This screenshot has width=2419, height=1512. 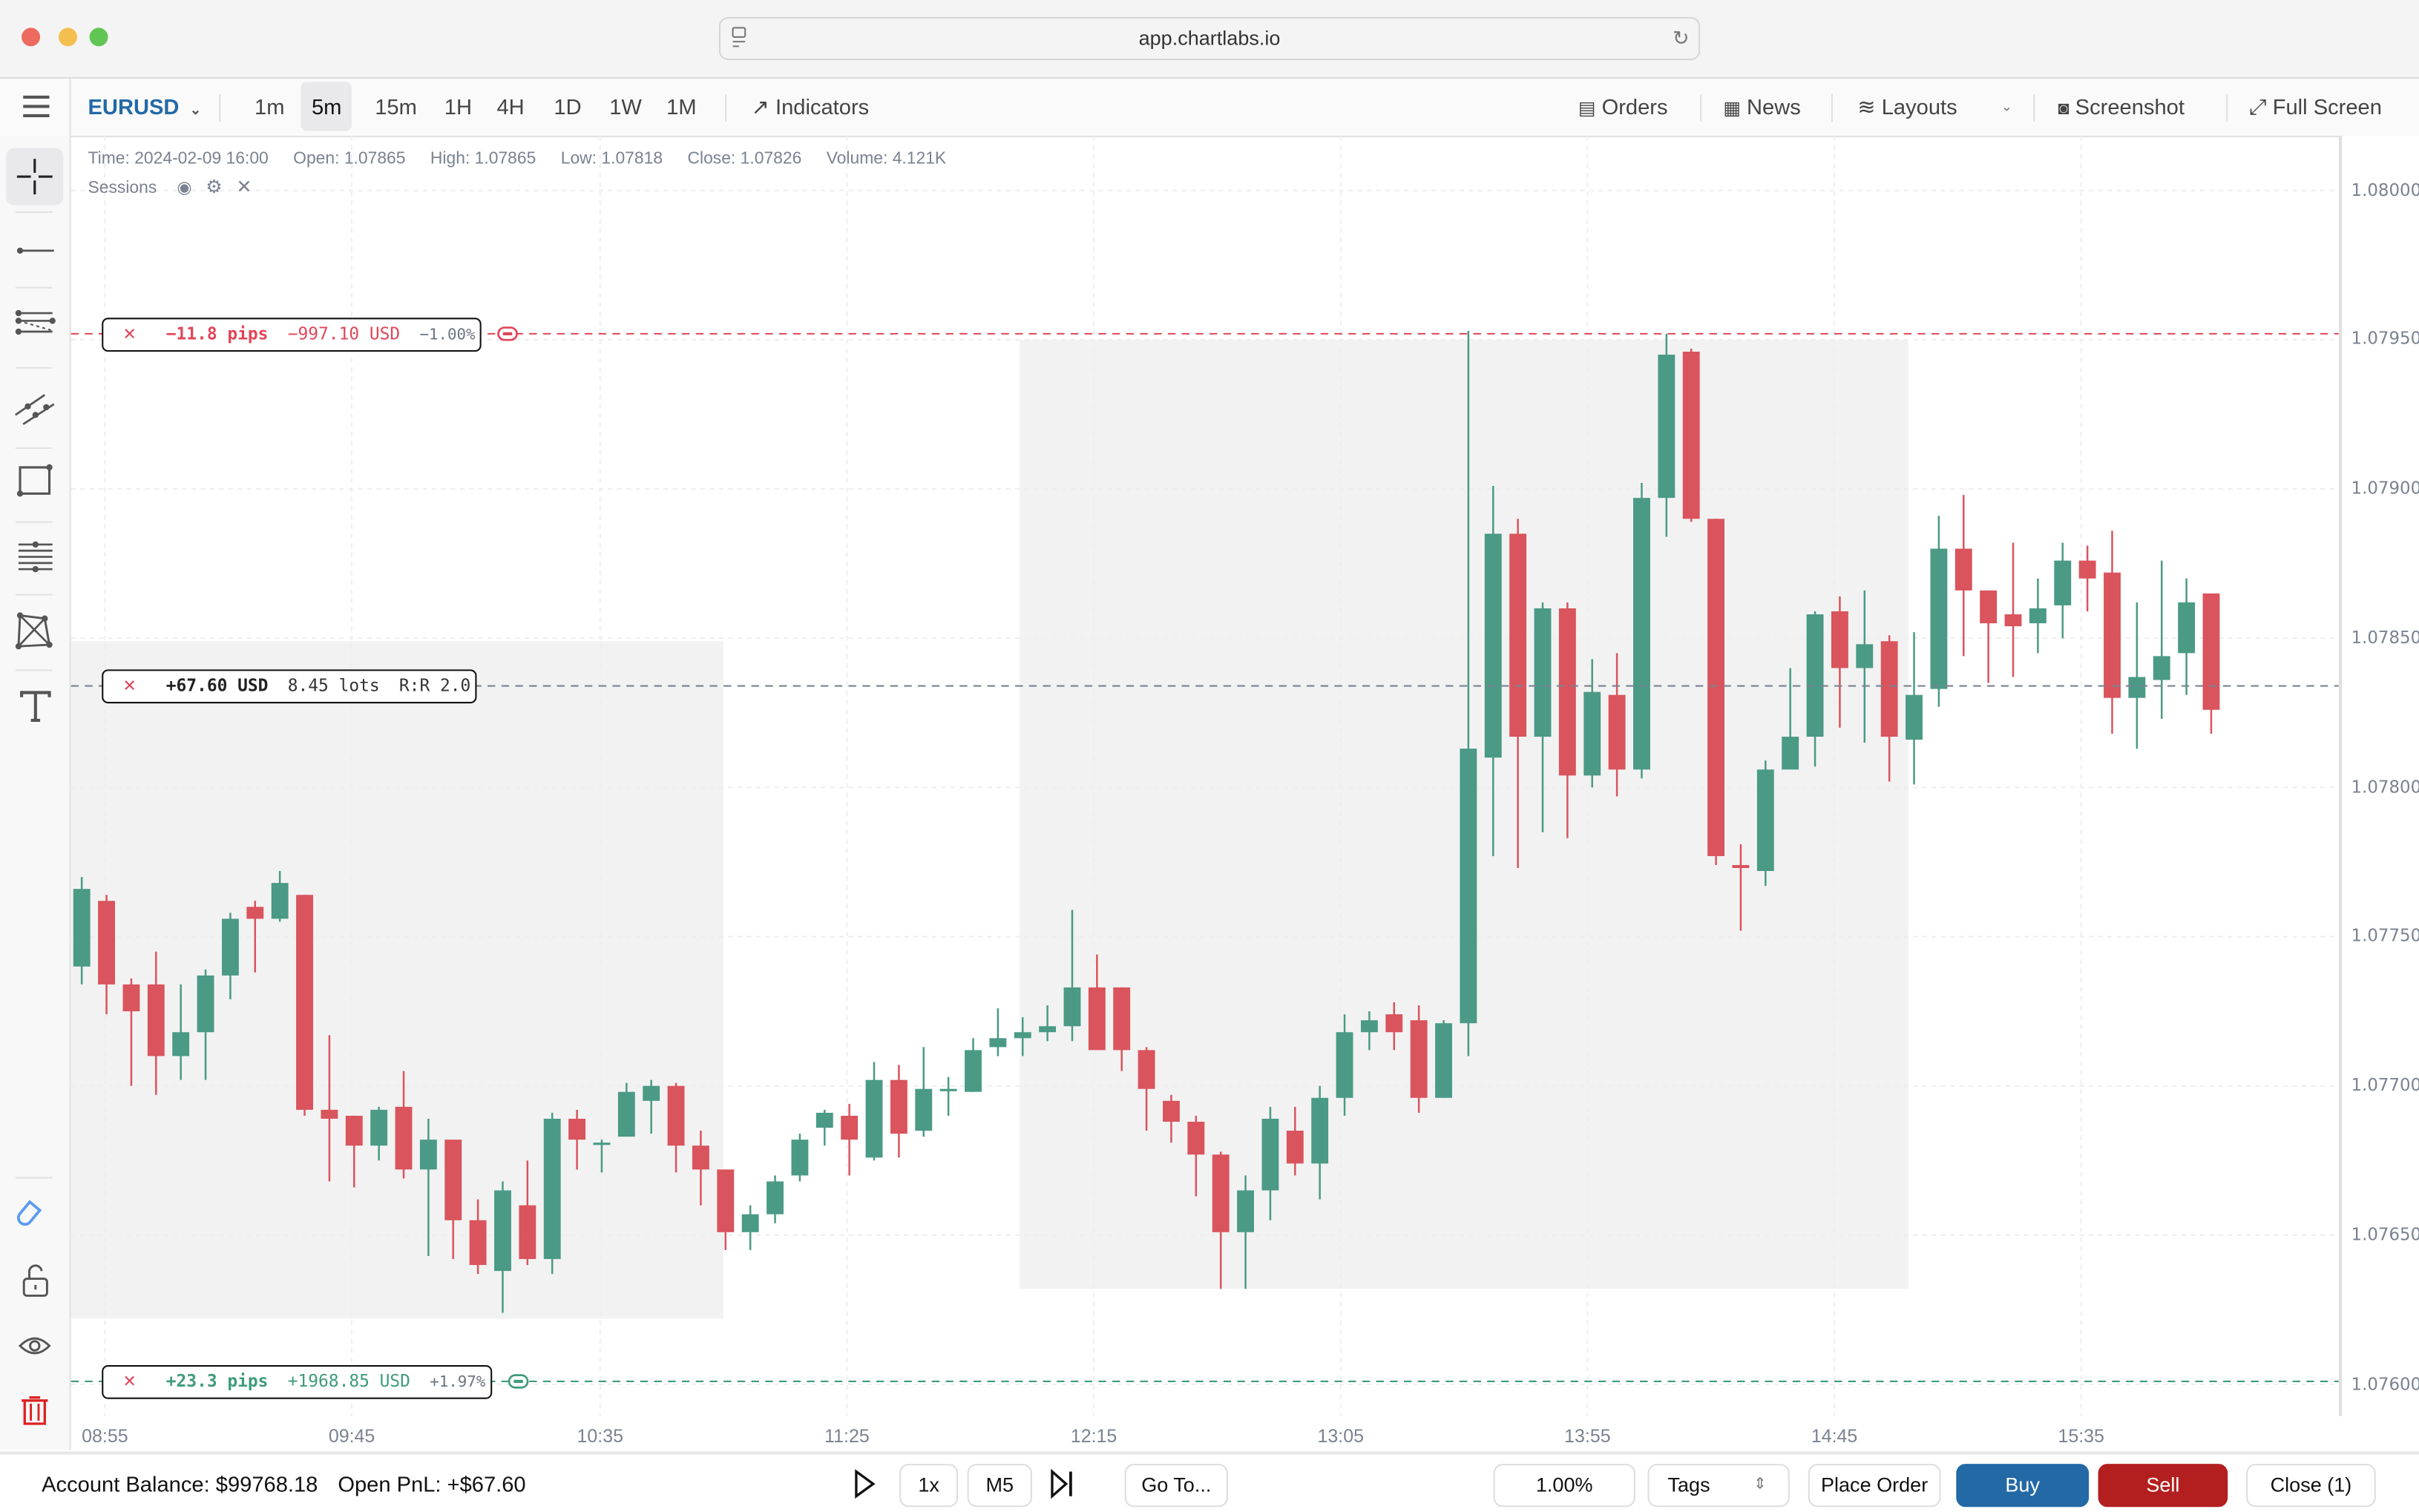 I want to click on playback-speed-button: 1x, so click(x=929, y=1486).